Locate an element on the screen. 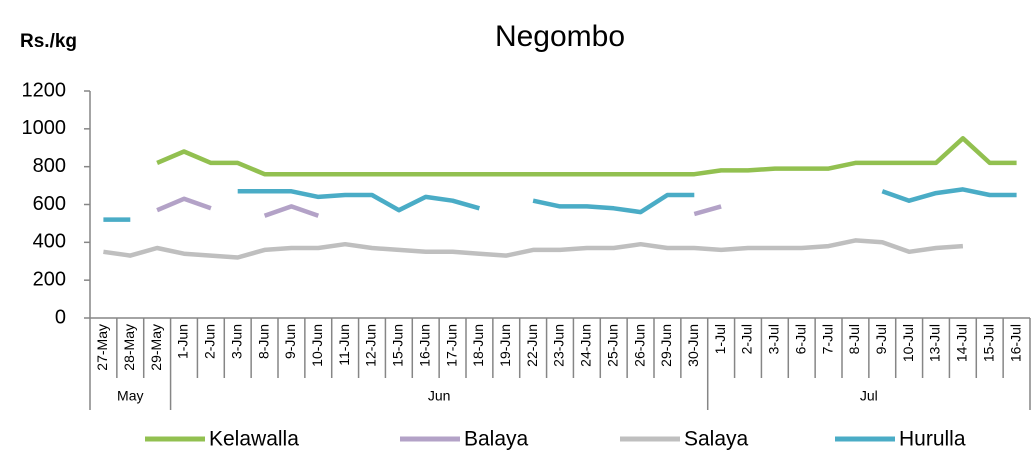 Image resolution: width=1034 pixels, height=455 pixels. x-tick-label: 19-Jun is located at coordinates (505, 345).